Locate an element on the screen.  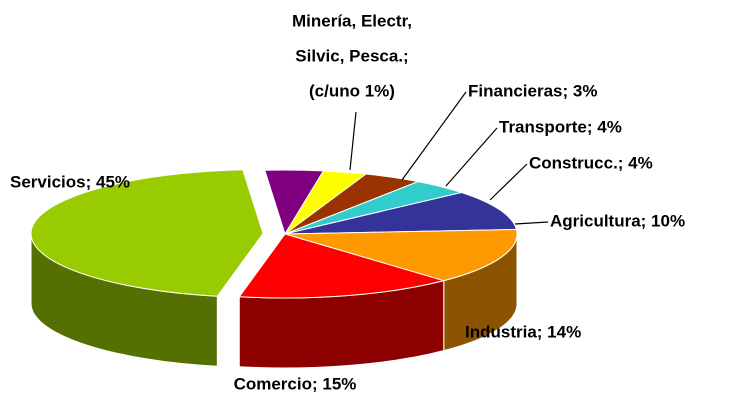
data-label: Financieras; 3% is located at coordinates (532, 90).